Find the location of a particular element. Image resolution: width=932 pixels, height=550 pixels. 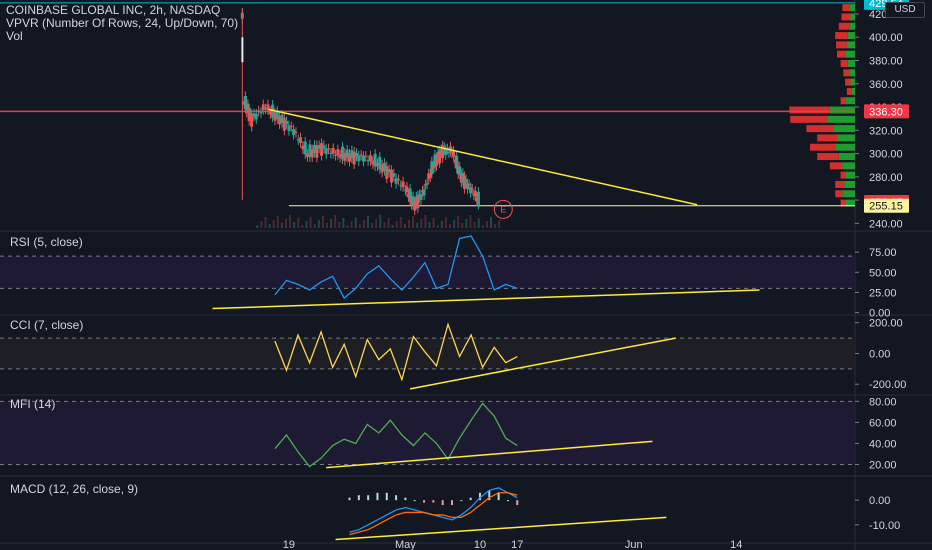

cci-line is located at coordinates (396, 352).